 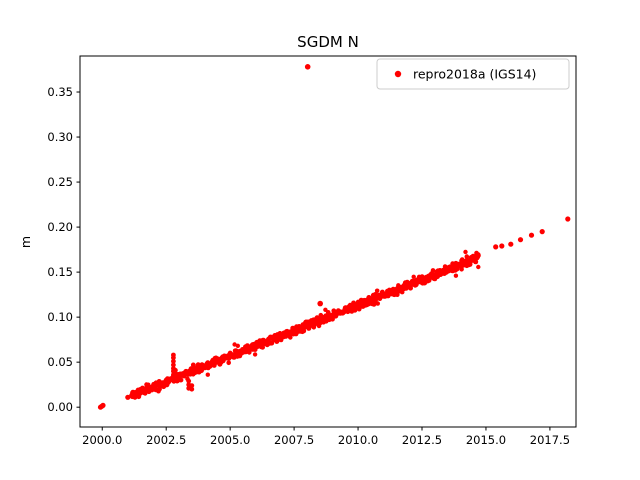 What do you see at coordinates (398, 74) in the screenshot?
I see `legend-marker-icon` at bounding box center [398, 74].